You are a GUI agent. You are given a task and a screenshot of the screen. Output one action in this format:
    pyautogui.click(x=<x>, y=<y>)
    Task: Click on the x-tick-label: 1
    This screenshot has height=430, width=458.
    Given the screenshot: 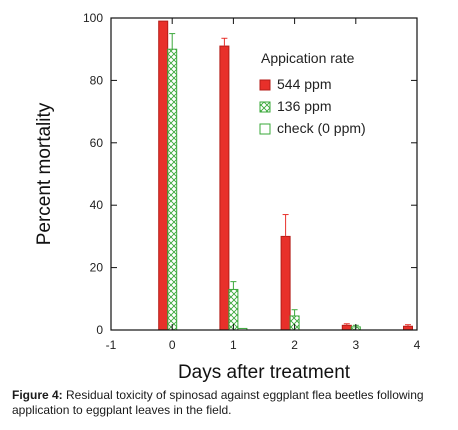 What is the action you would take?
    pyautogui.click(x=233, y=345)
    